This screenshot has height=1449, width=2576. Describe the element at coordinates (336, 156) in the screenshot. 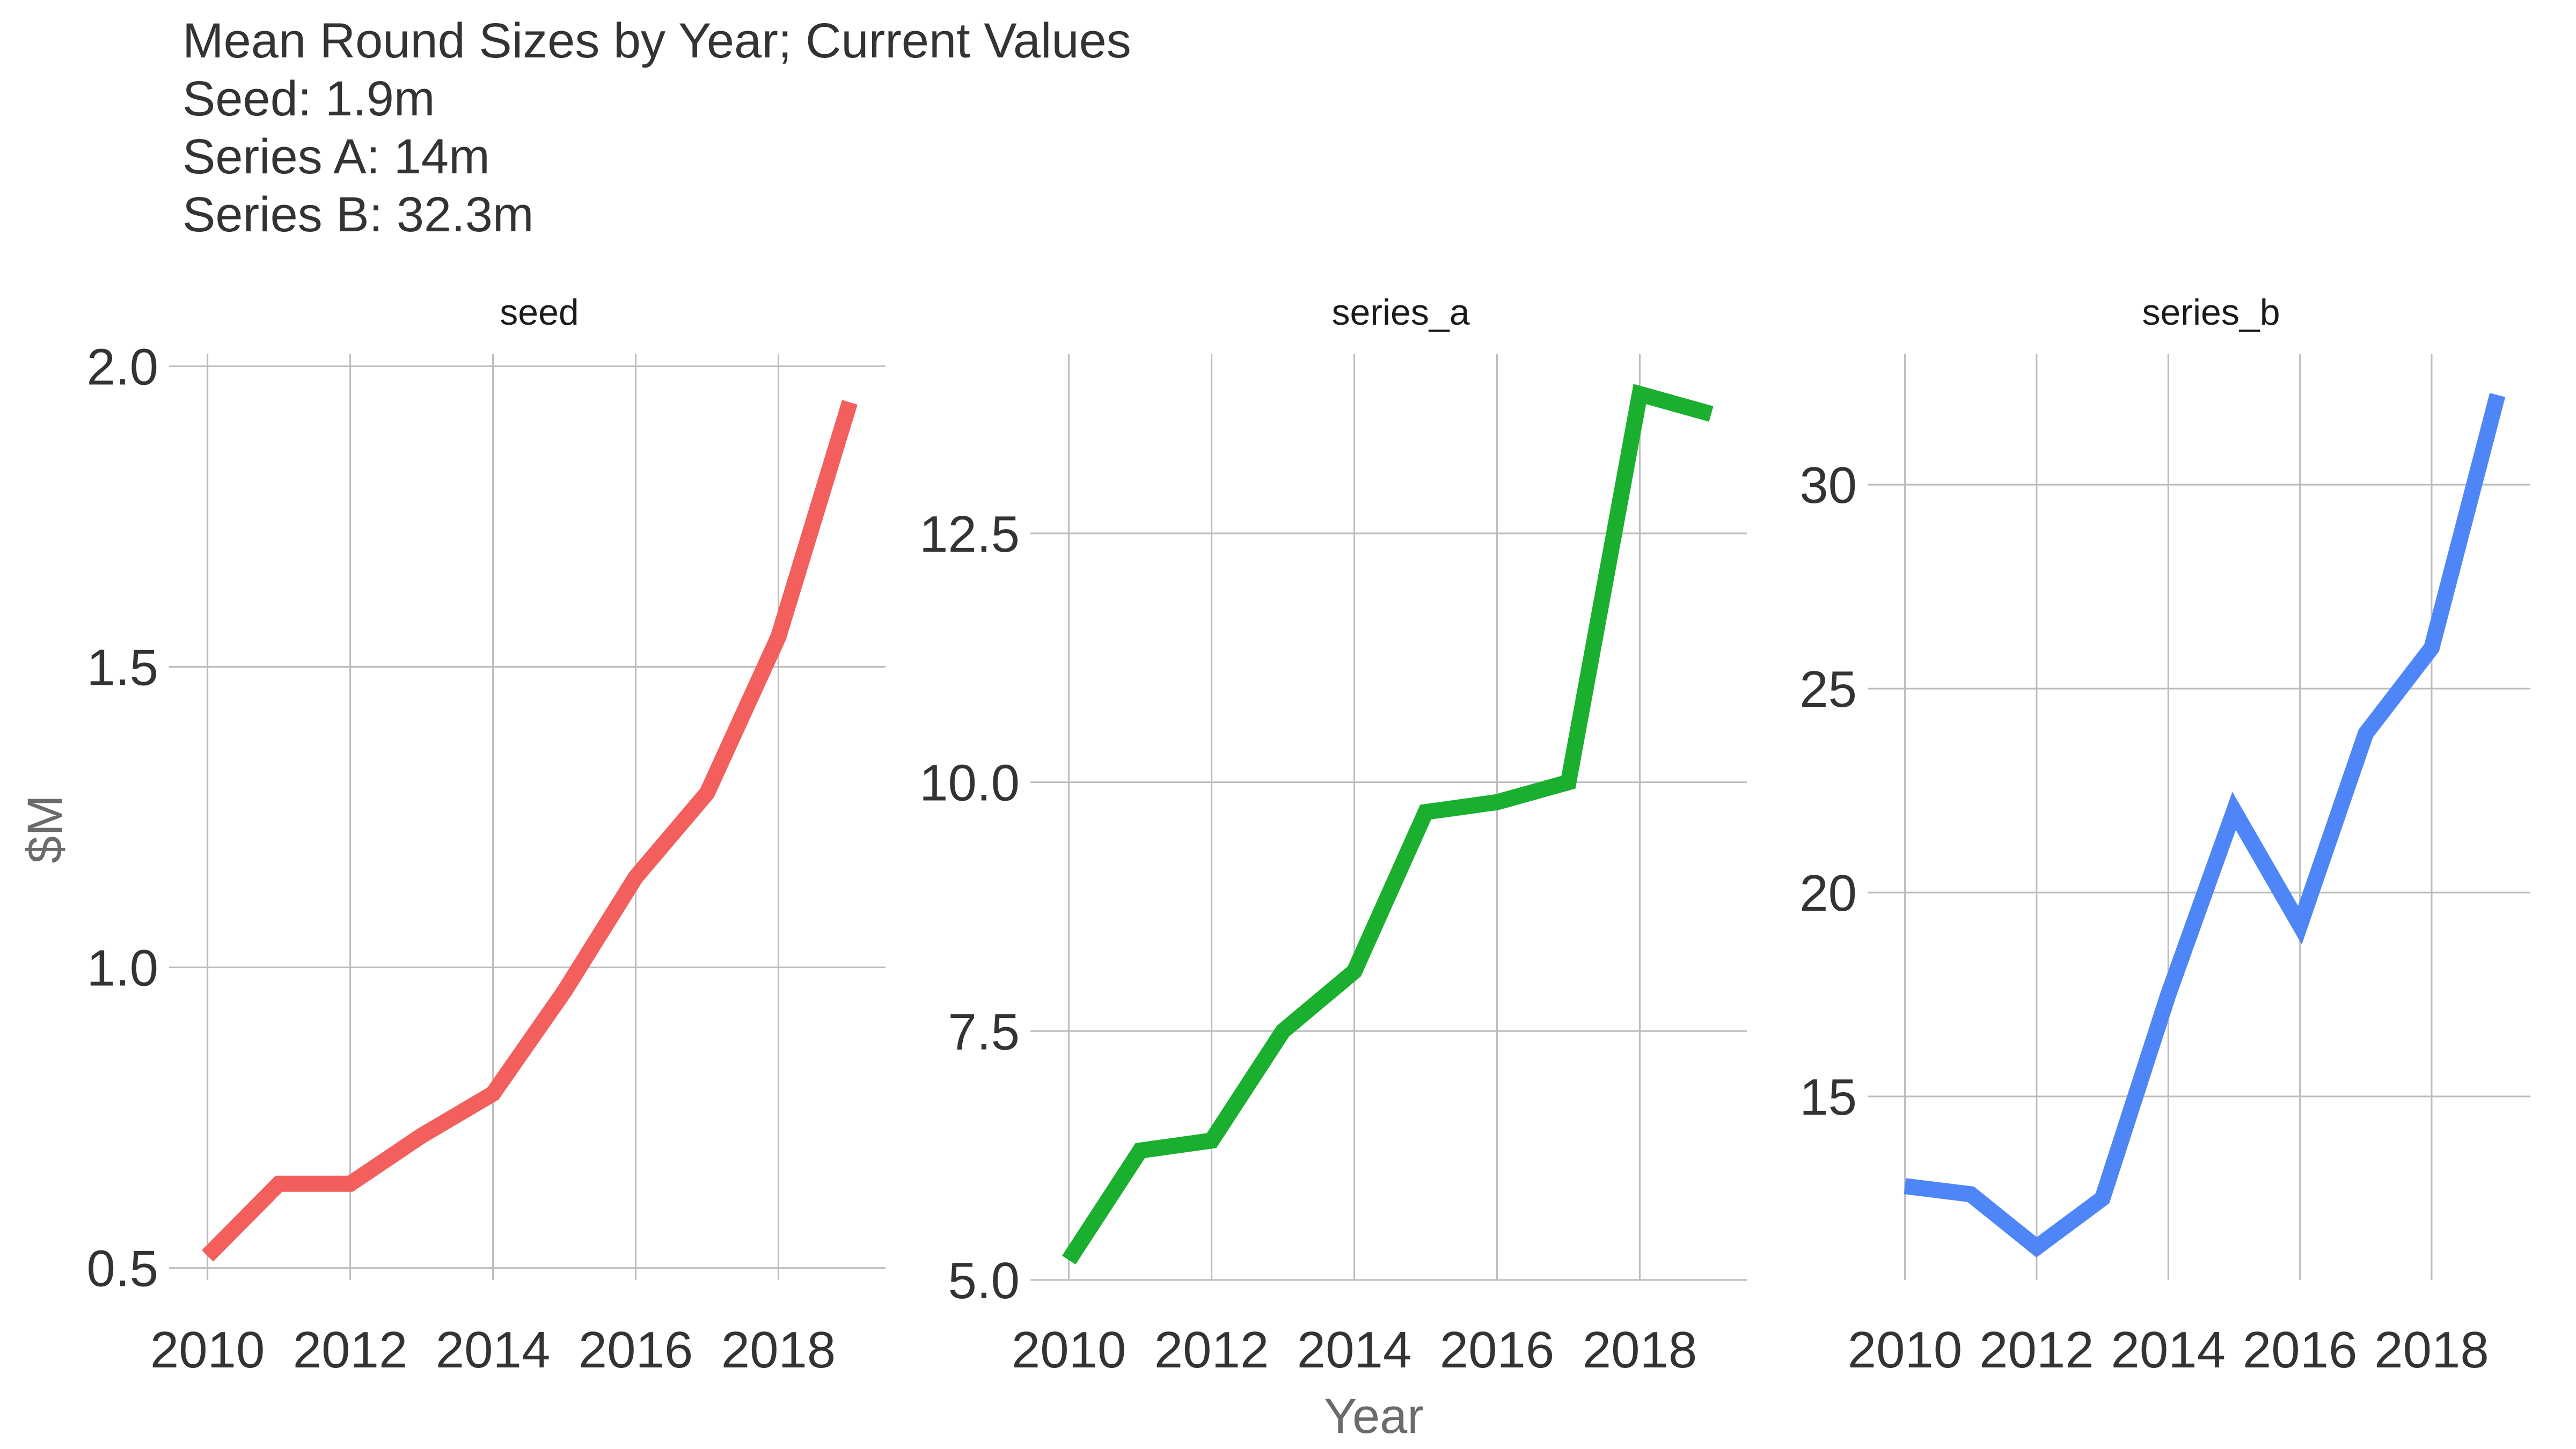

I see `title-line-series-a: Series A: 14m` at that location.